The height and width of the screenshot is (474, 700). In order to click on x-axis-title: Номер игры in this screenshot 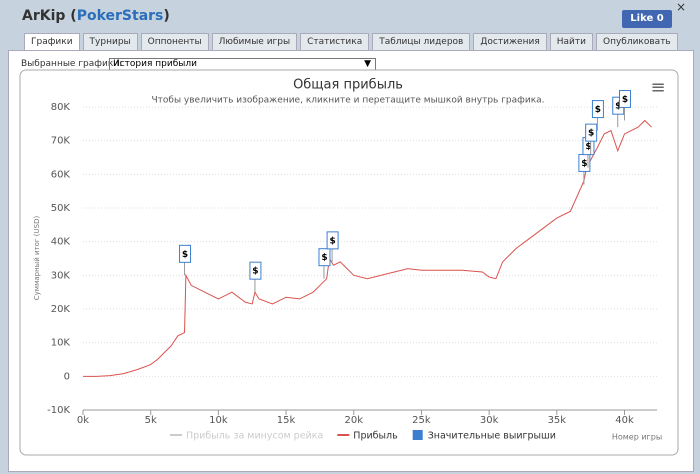, I will do `click(637, 437)`.